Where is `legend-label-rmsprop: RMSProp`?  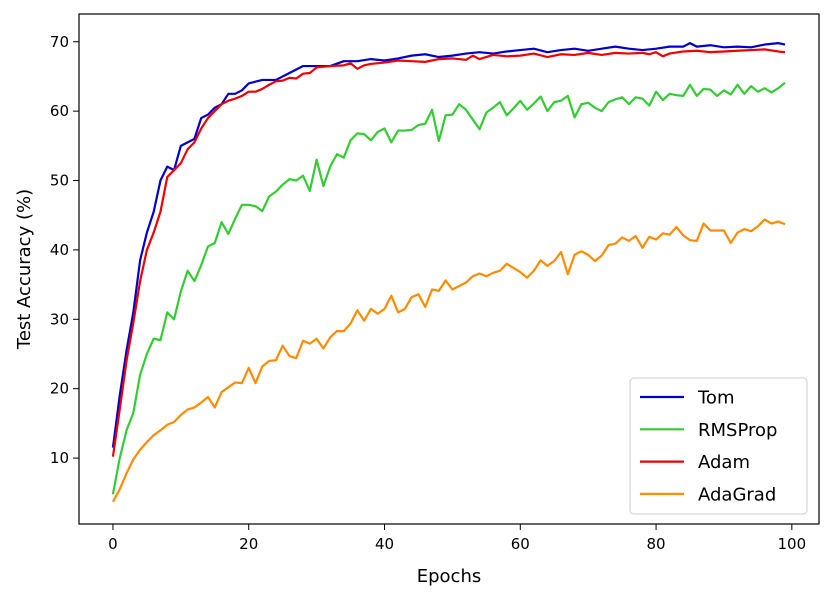 legend-label-rmsprop: RMSProp is located at coordinates (737, 430).